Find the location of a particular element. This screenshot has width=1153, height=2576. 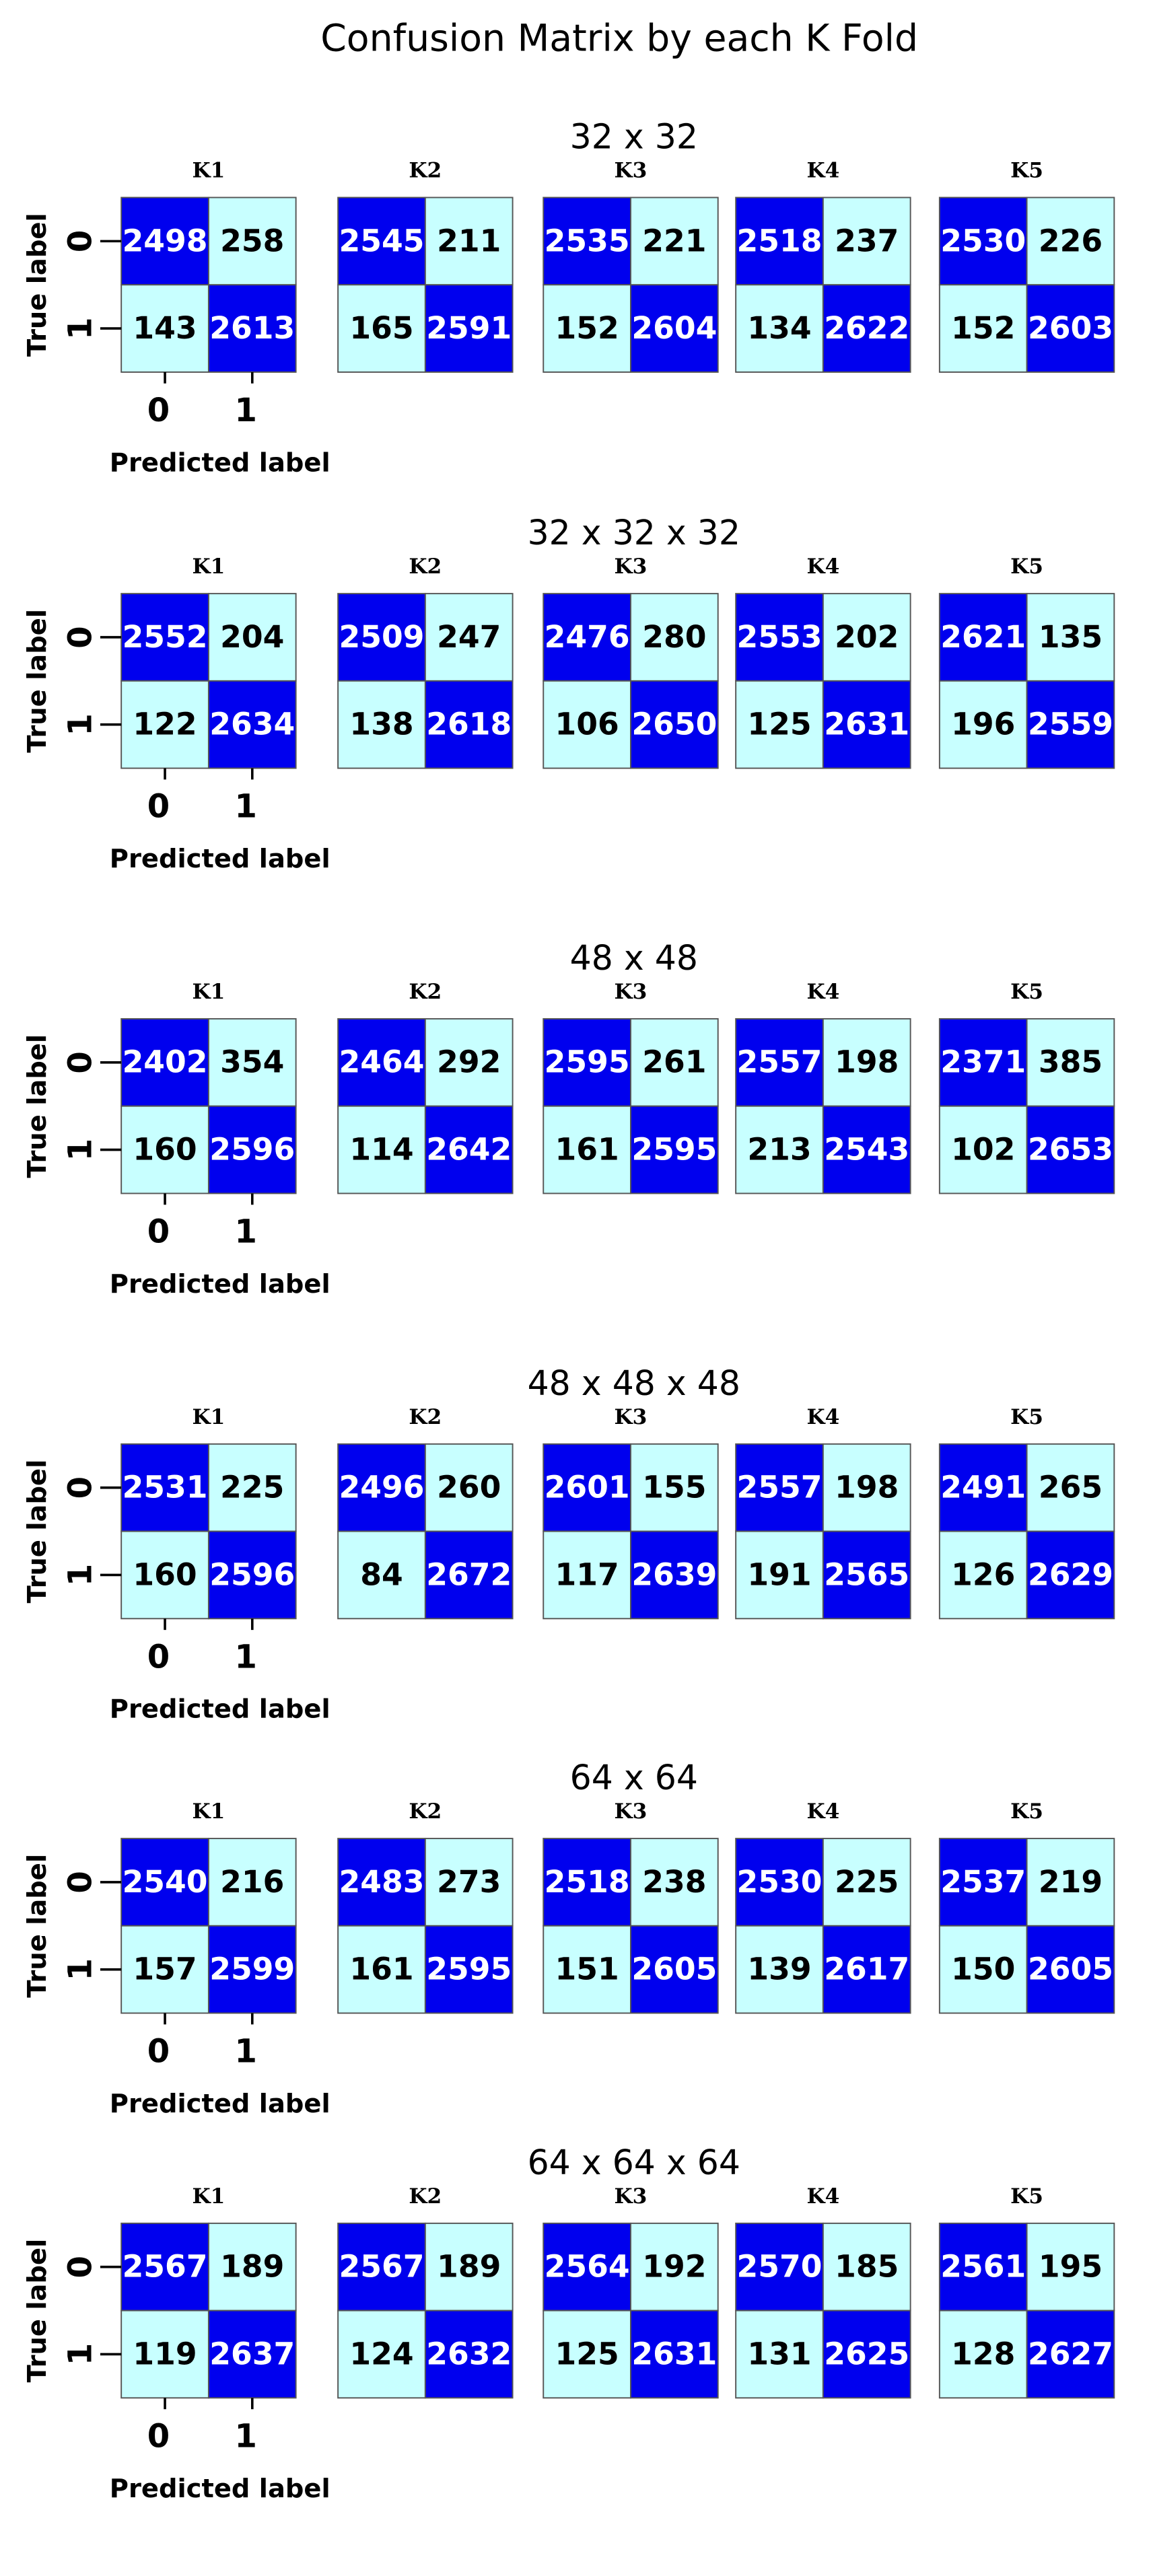

cell-value: 189 is located at coordinates (469, 2267).